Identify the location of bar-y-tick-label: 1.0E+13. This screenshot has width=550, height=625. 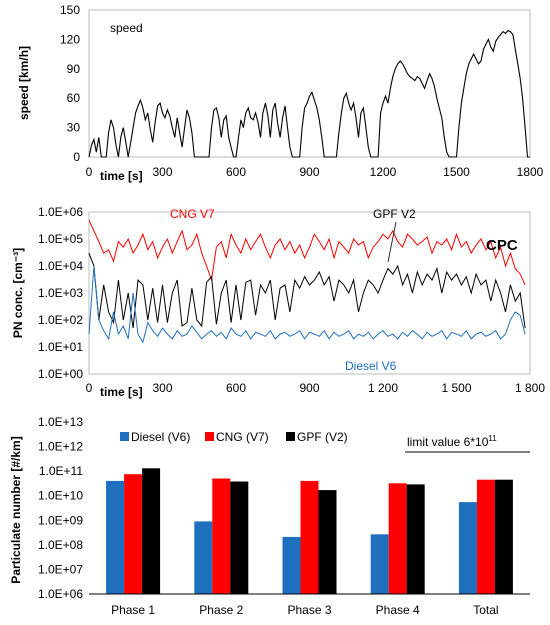
(60, 422).